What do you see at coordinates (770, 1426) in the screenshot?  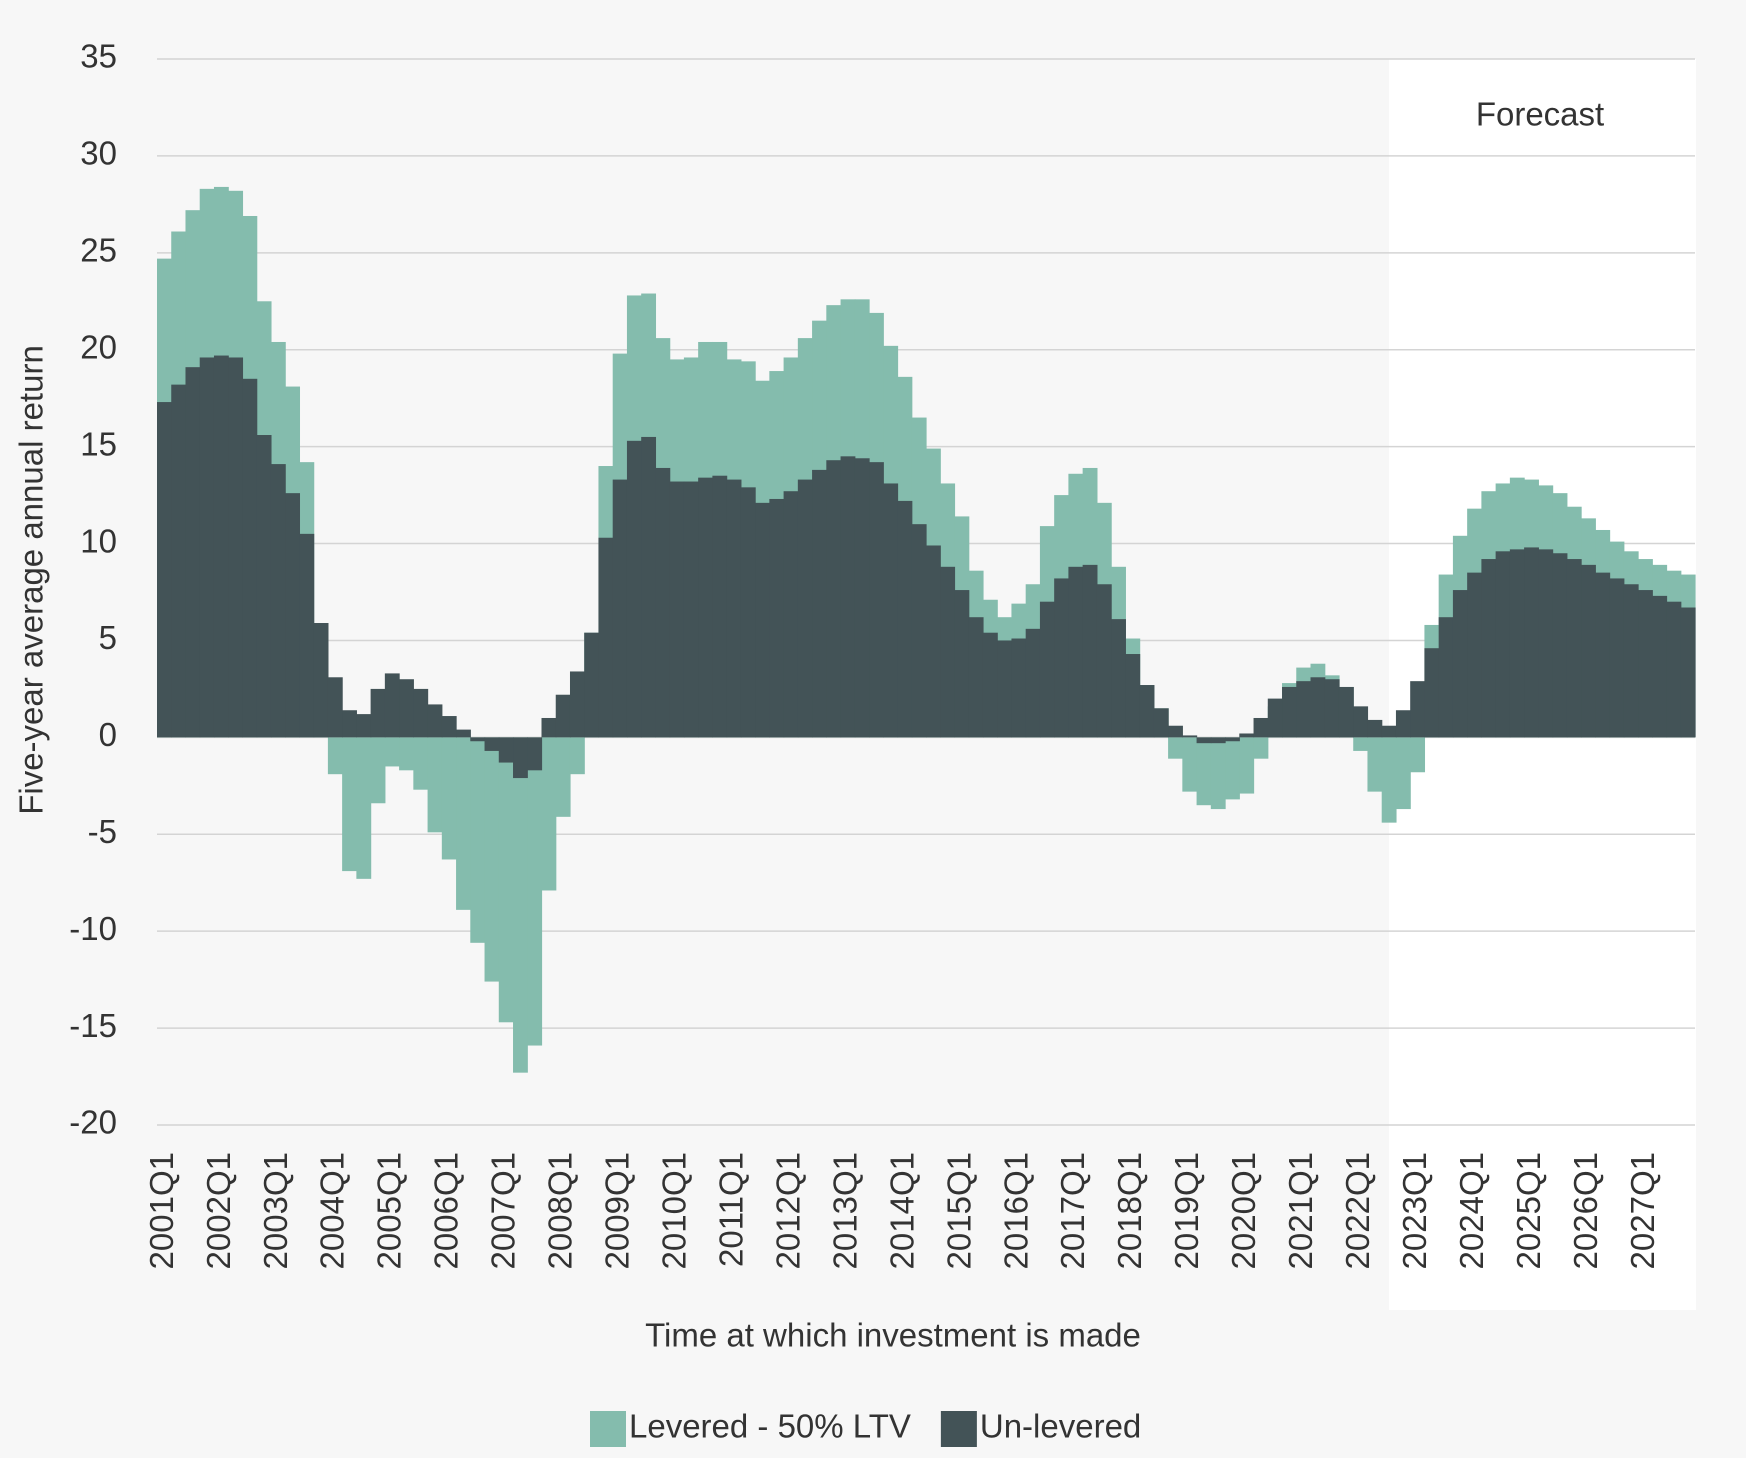 I see `legend-label: Levered - 50% LTV` at bounding box center [770, 1426].